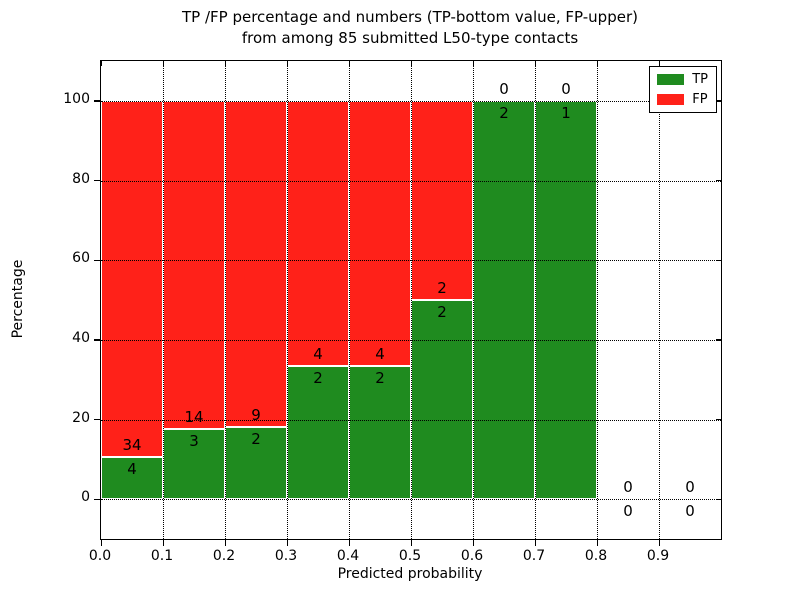 This screenshot has width=800, height=600. I want to click on legend-swatch-fp, so click(671, 99).